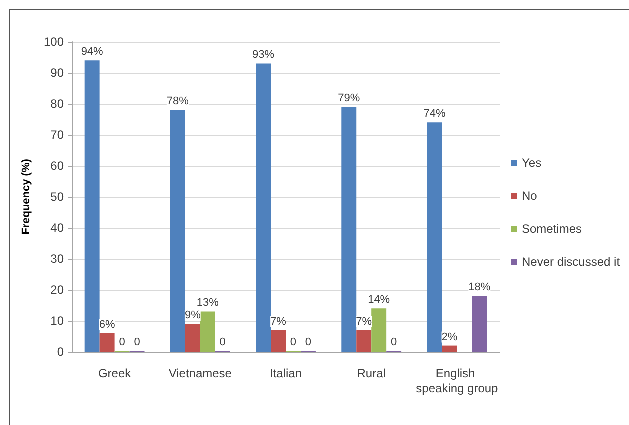 The width and height of the screenshot is (629, 425). Describe the element at coordinates (286, 373) in the screenshot. I see `x-tick-label: Italian` at that location.